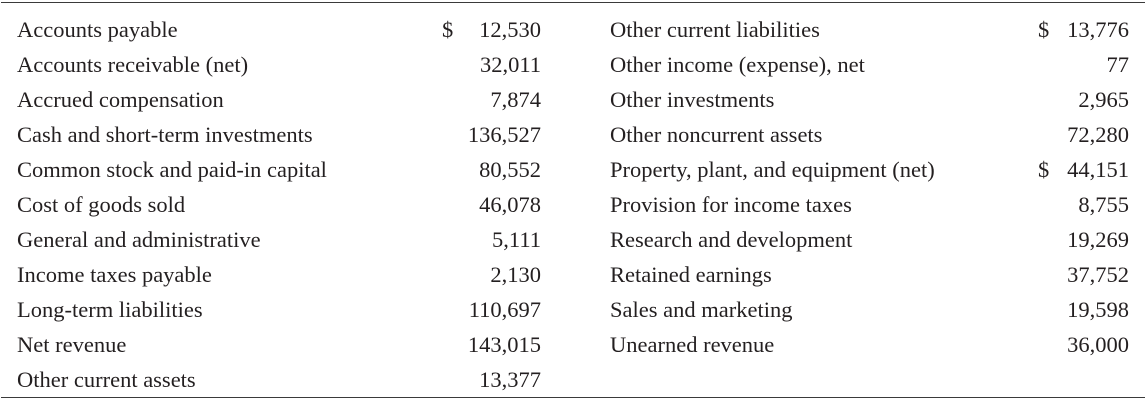 Image resolution: width=1146 pixels, height=402 pixels. What do you see at coordinates (101, 204) in the screenshot?
I see `account-name: Cost of goods sold` at bounding box center [101, 204].